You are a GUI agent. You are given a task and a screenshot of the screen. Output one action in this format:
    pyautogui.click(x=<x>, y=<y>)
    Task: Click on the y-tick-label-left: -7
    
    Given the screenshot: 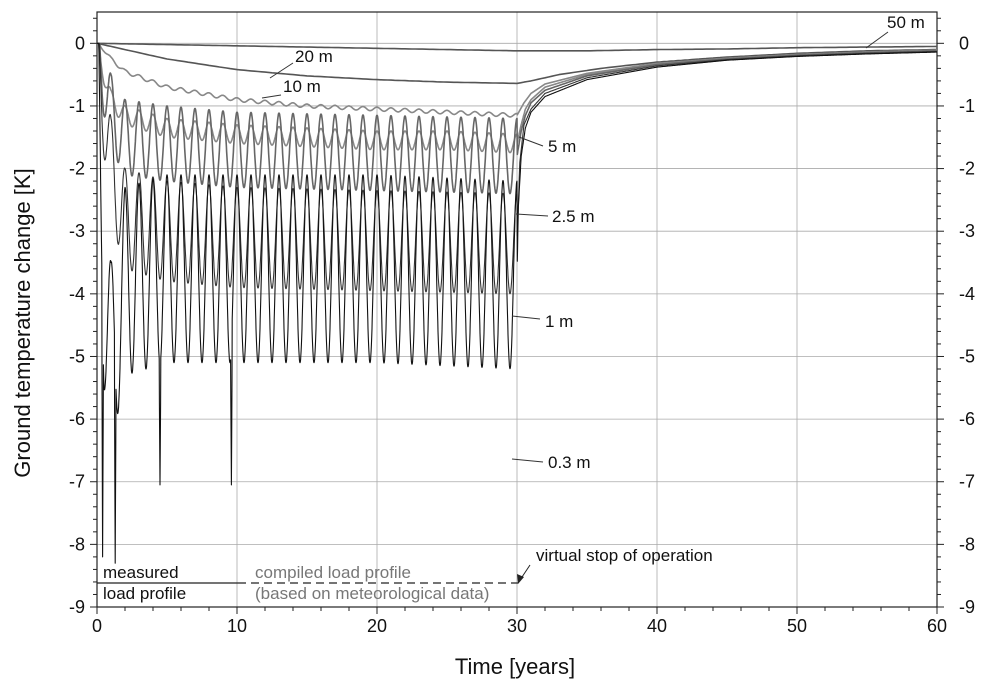 What is the action you would take?
    pyautogui.click(x=77, y=482)
    